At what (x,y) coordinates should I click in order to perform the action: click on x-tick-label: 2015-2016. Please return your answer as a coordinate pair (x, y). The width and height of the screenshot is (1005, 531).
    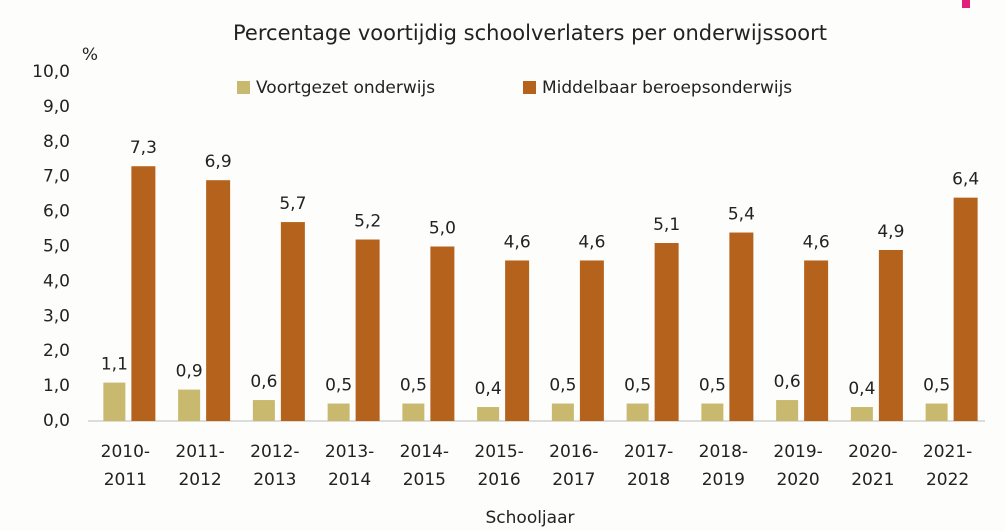
    Looking at the image, I should click on (498, 466).